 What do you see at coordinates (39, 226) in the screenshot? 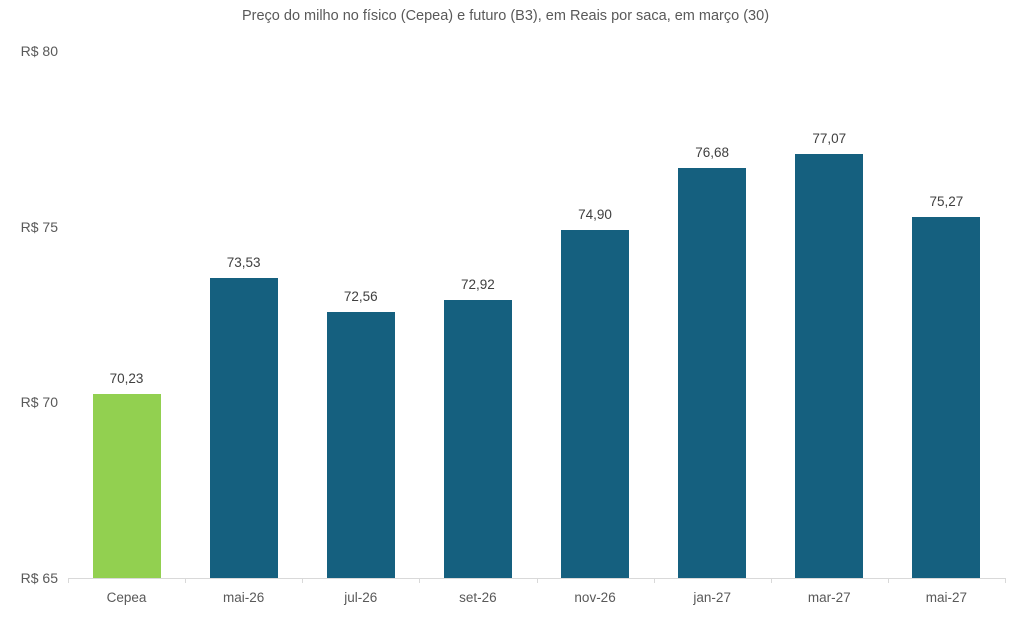
I see `y-axis-label: R$ 75` at bounding box center [39, 226].